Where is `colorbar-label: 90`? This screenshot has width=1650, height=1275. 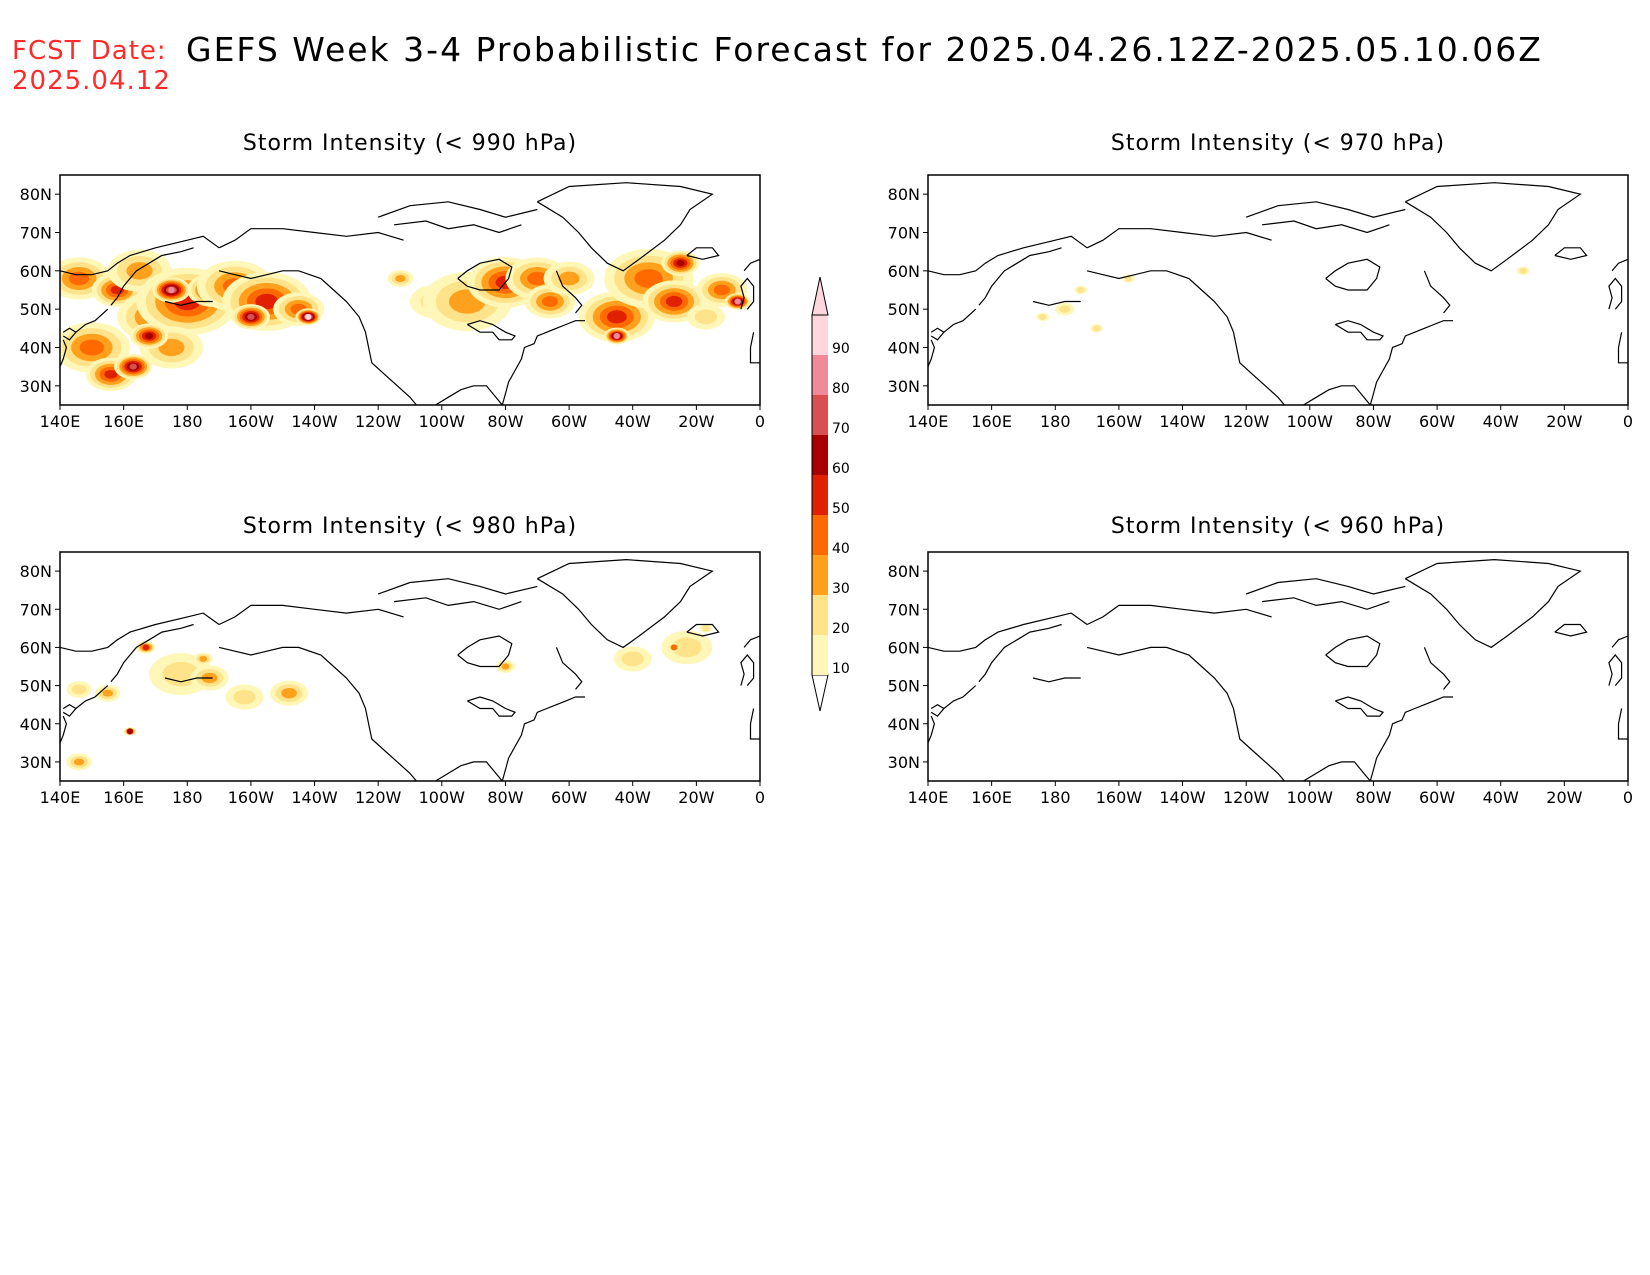 colorbar-label: 90 is located at coordinates (841, 349).